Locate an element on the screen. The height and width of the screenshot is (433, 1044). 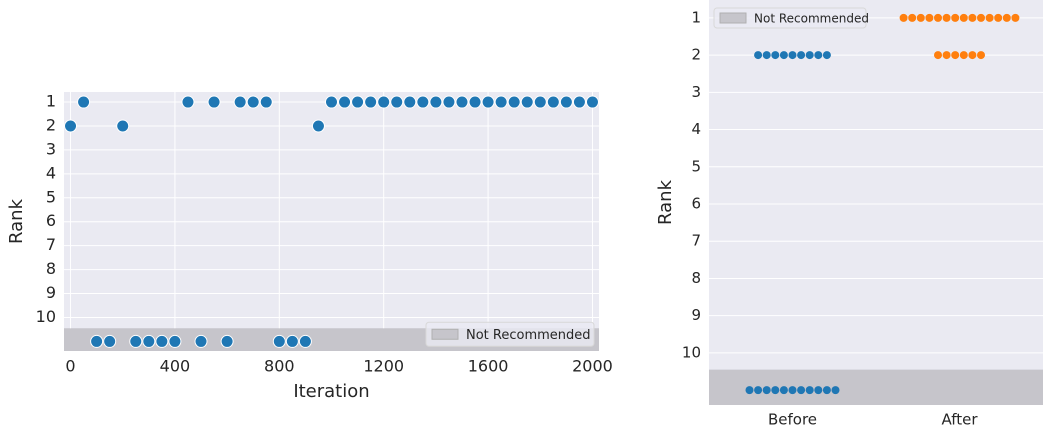
x-axis-label: Iteration is located at coordinates (331, 391).